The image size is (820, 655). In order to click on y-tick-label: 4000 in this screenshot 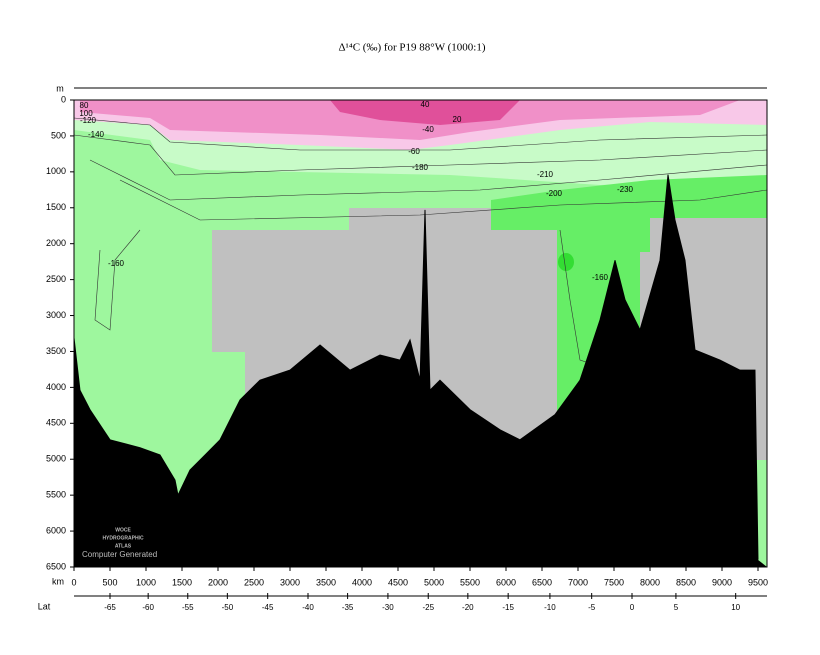, I will do `click(56, 387)`.